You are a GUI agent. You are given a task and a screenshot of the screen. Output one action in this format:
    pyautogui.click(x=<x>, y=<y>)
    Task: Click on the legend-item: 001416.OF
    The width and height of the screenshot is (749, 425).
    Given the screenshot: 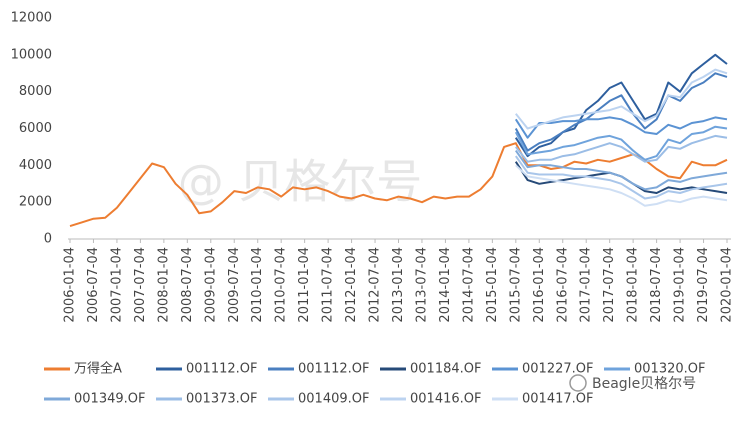 What is the action you would take?
    pyautogui.click(x=430, y=399)
    